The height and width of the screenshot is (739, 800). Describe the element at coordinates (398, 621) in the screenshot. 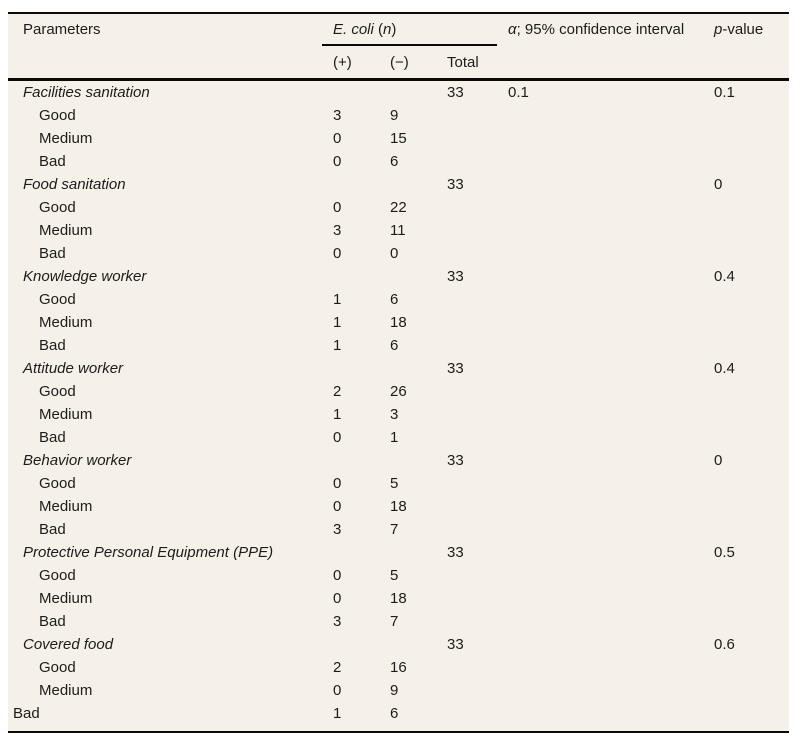

I see `table-row: Bad 3 7` at that location.